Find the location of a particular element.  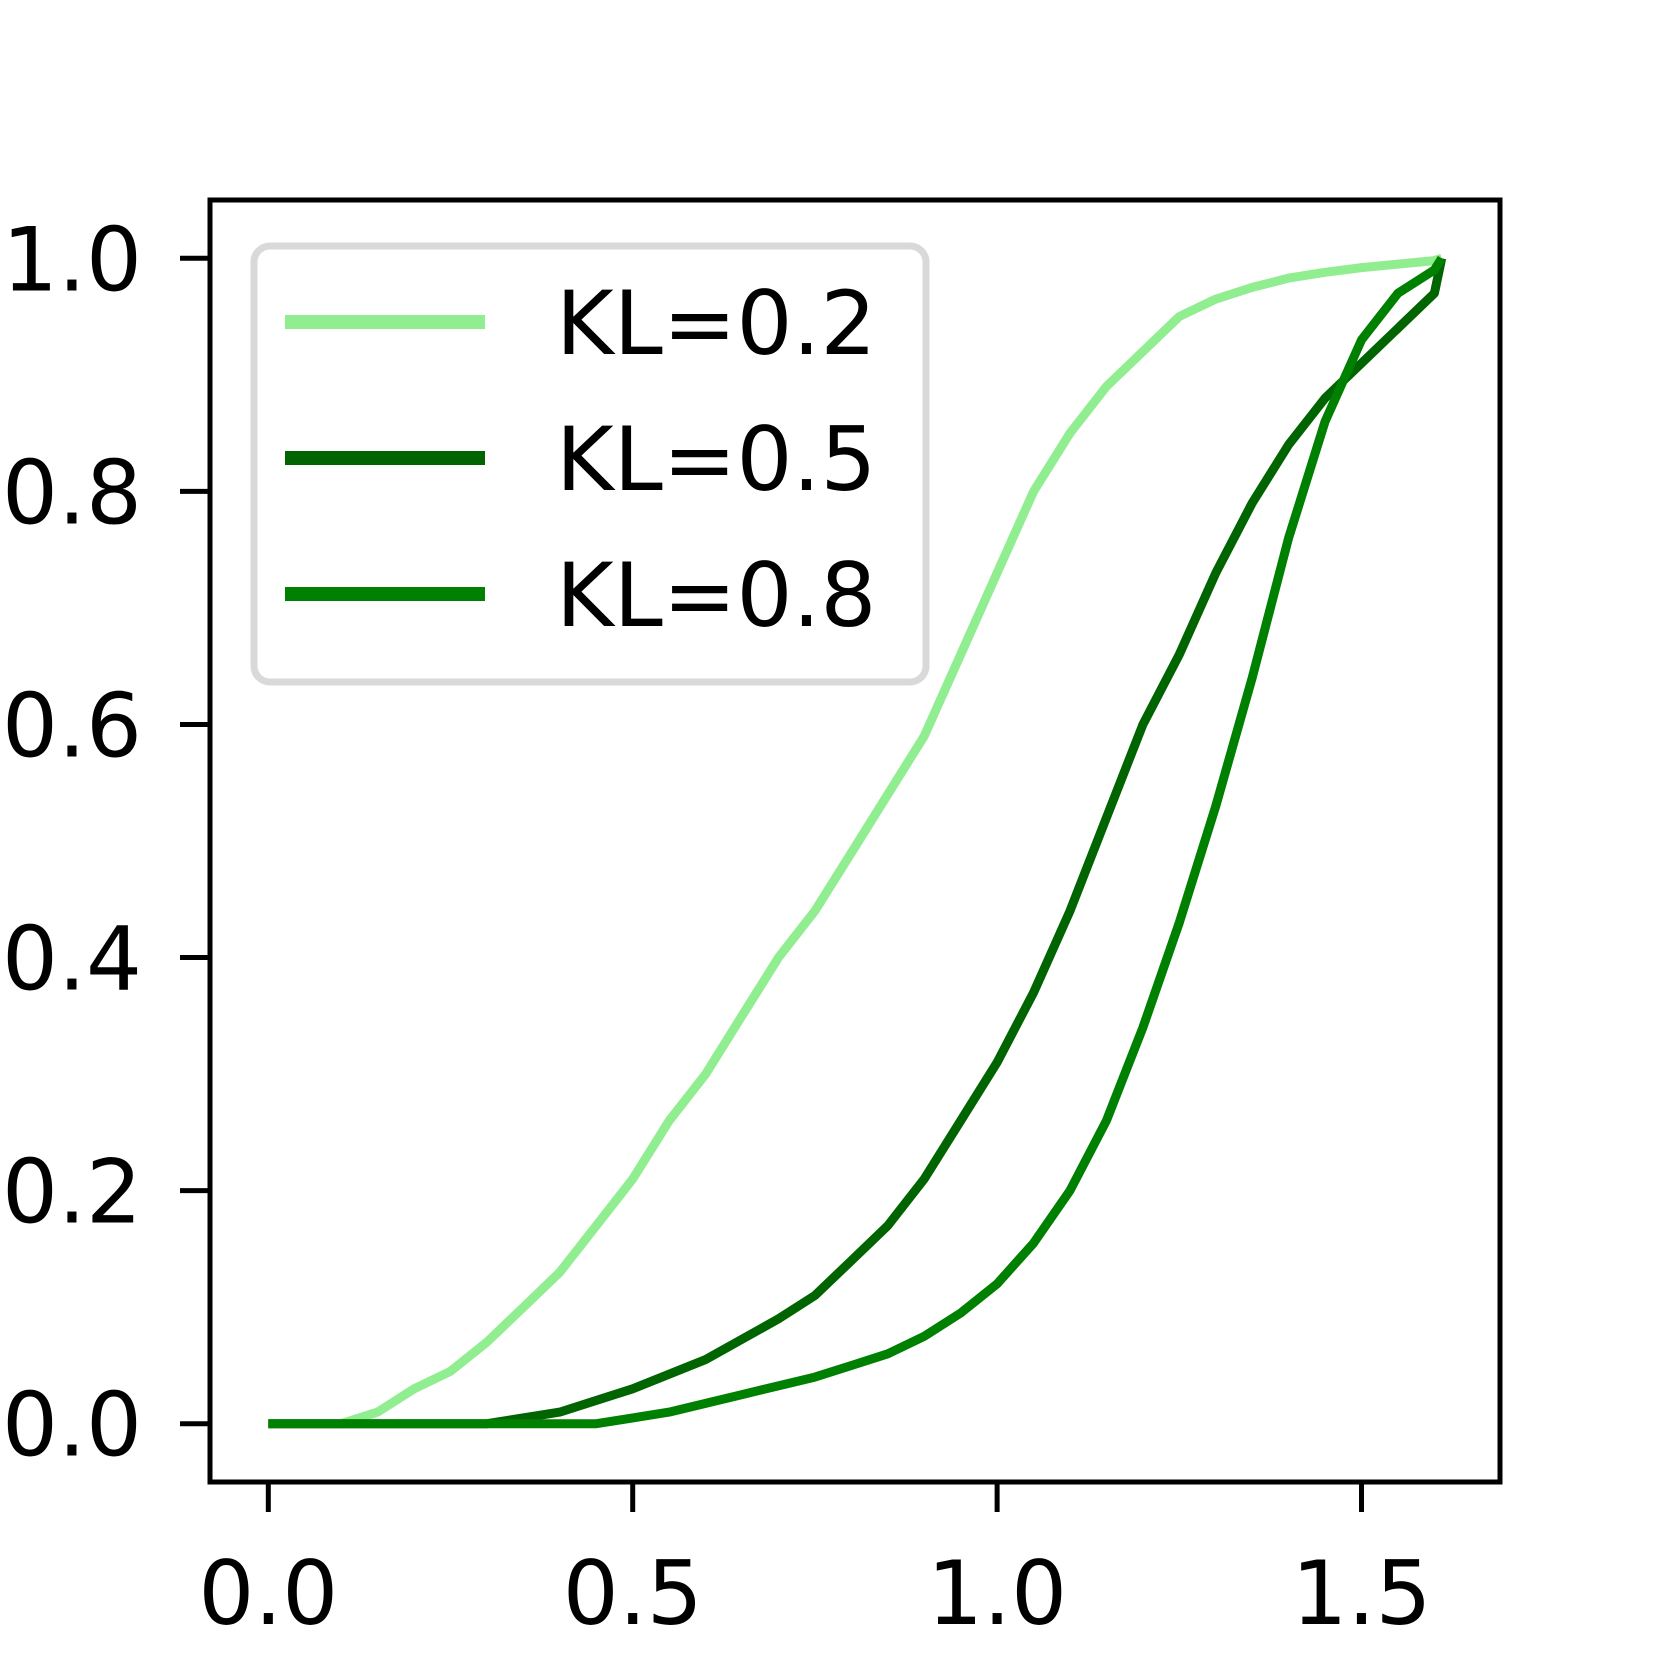

legend-label-3: KL=0.8 is located at coordinates (716, 595).